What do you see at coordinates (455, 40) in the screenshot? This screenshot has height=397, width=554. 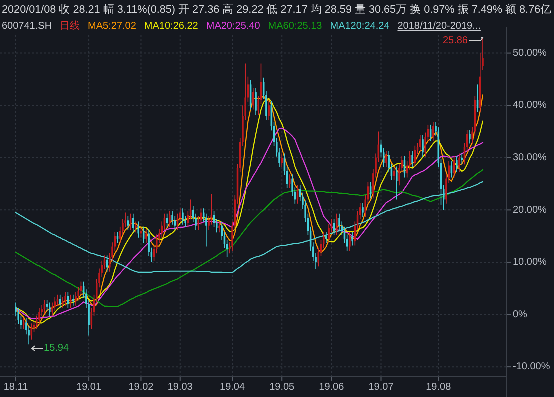 I see `annotation: 25.86` at bounding box center [455, 40].